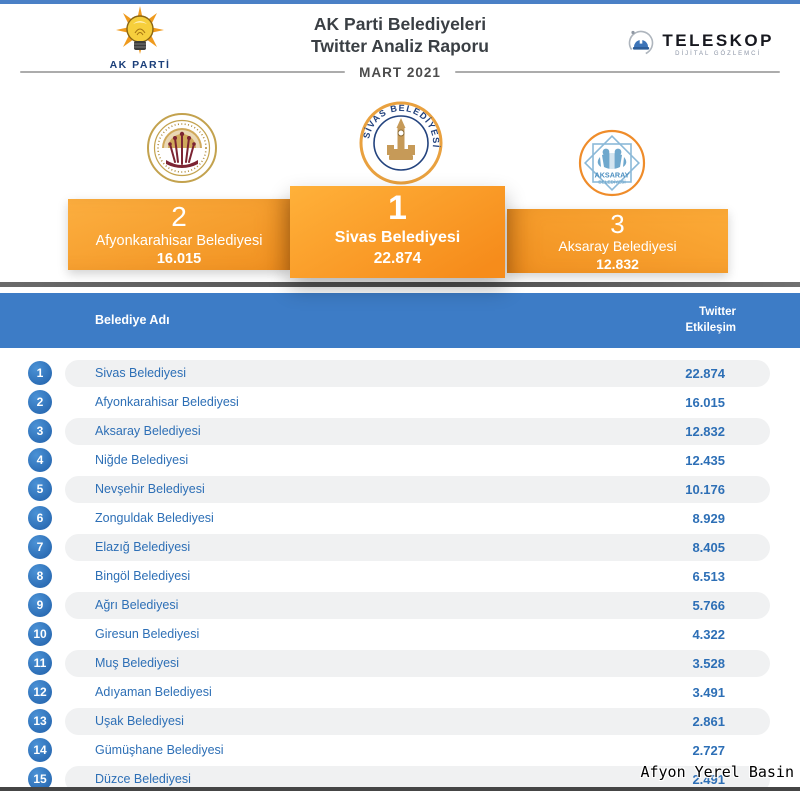  Describe the element at coordinates (400, 320) in the screenshot. I see `table-header: Belediye Adı Twitter Etkileşim` at that location.